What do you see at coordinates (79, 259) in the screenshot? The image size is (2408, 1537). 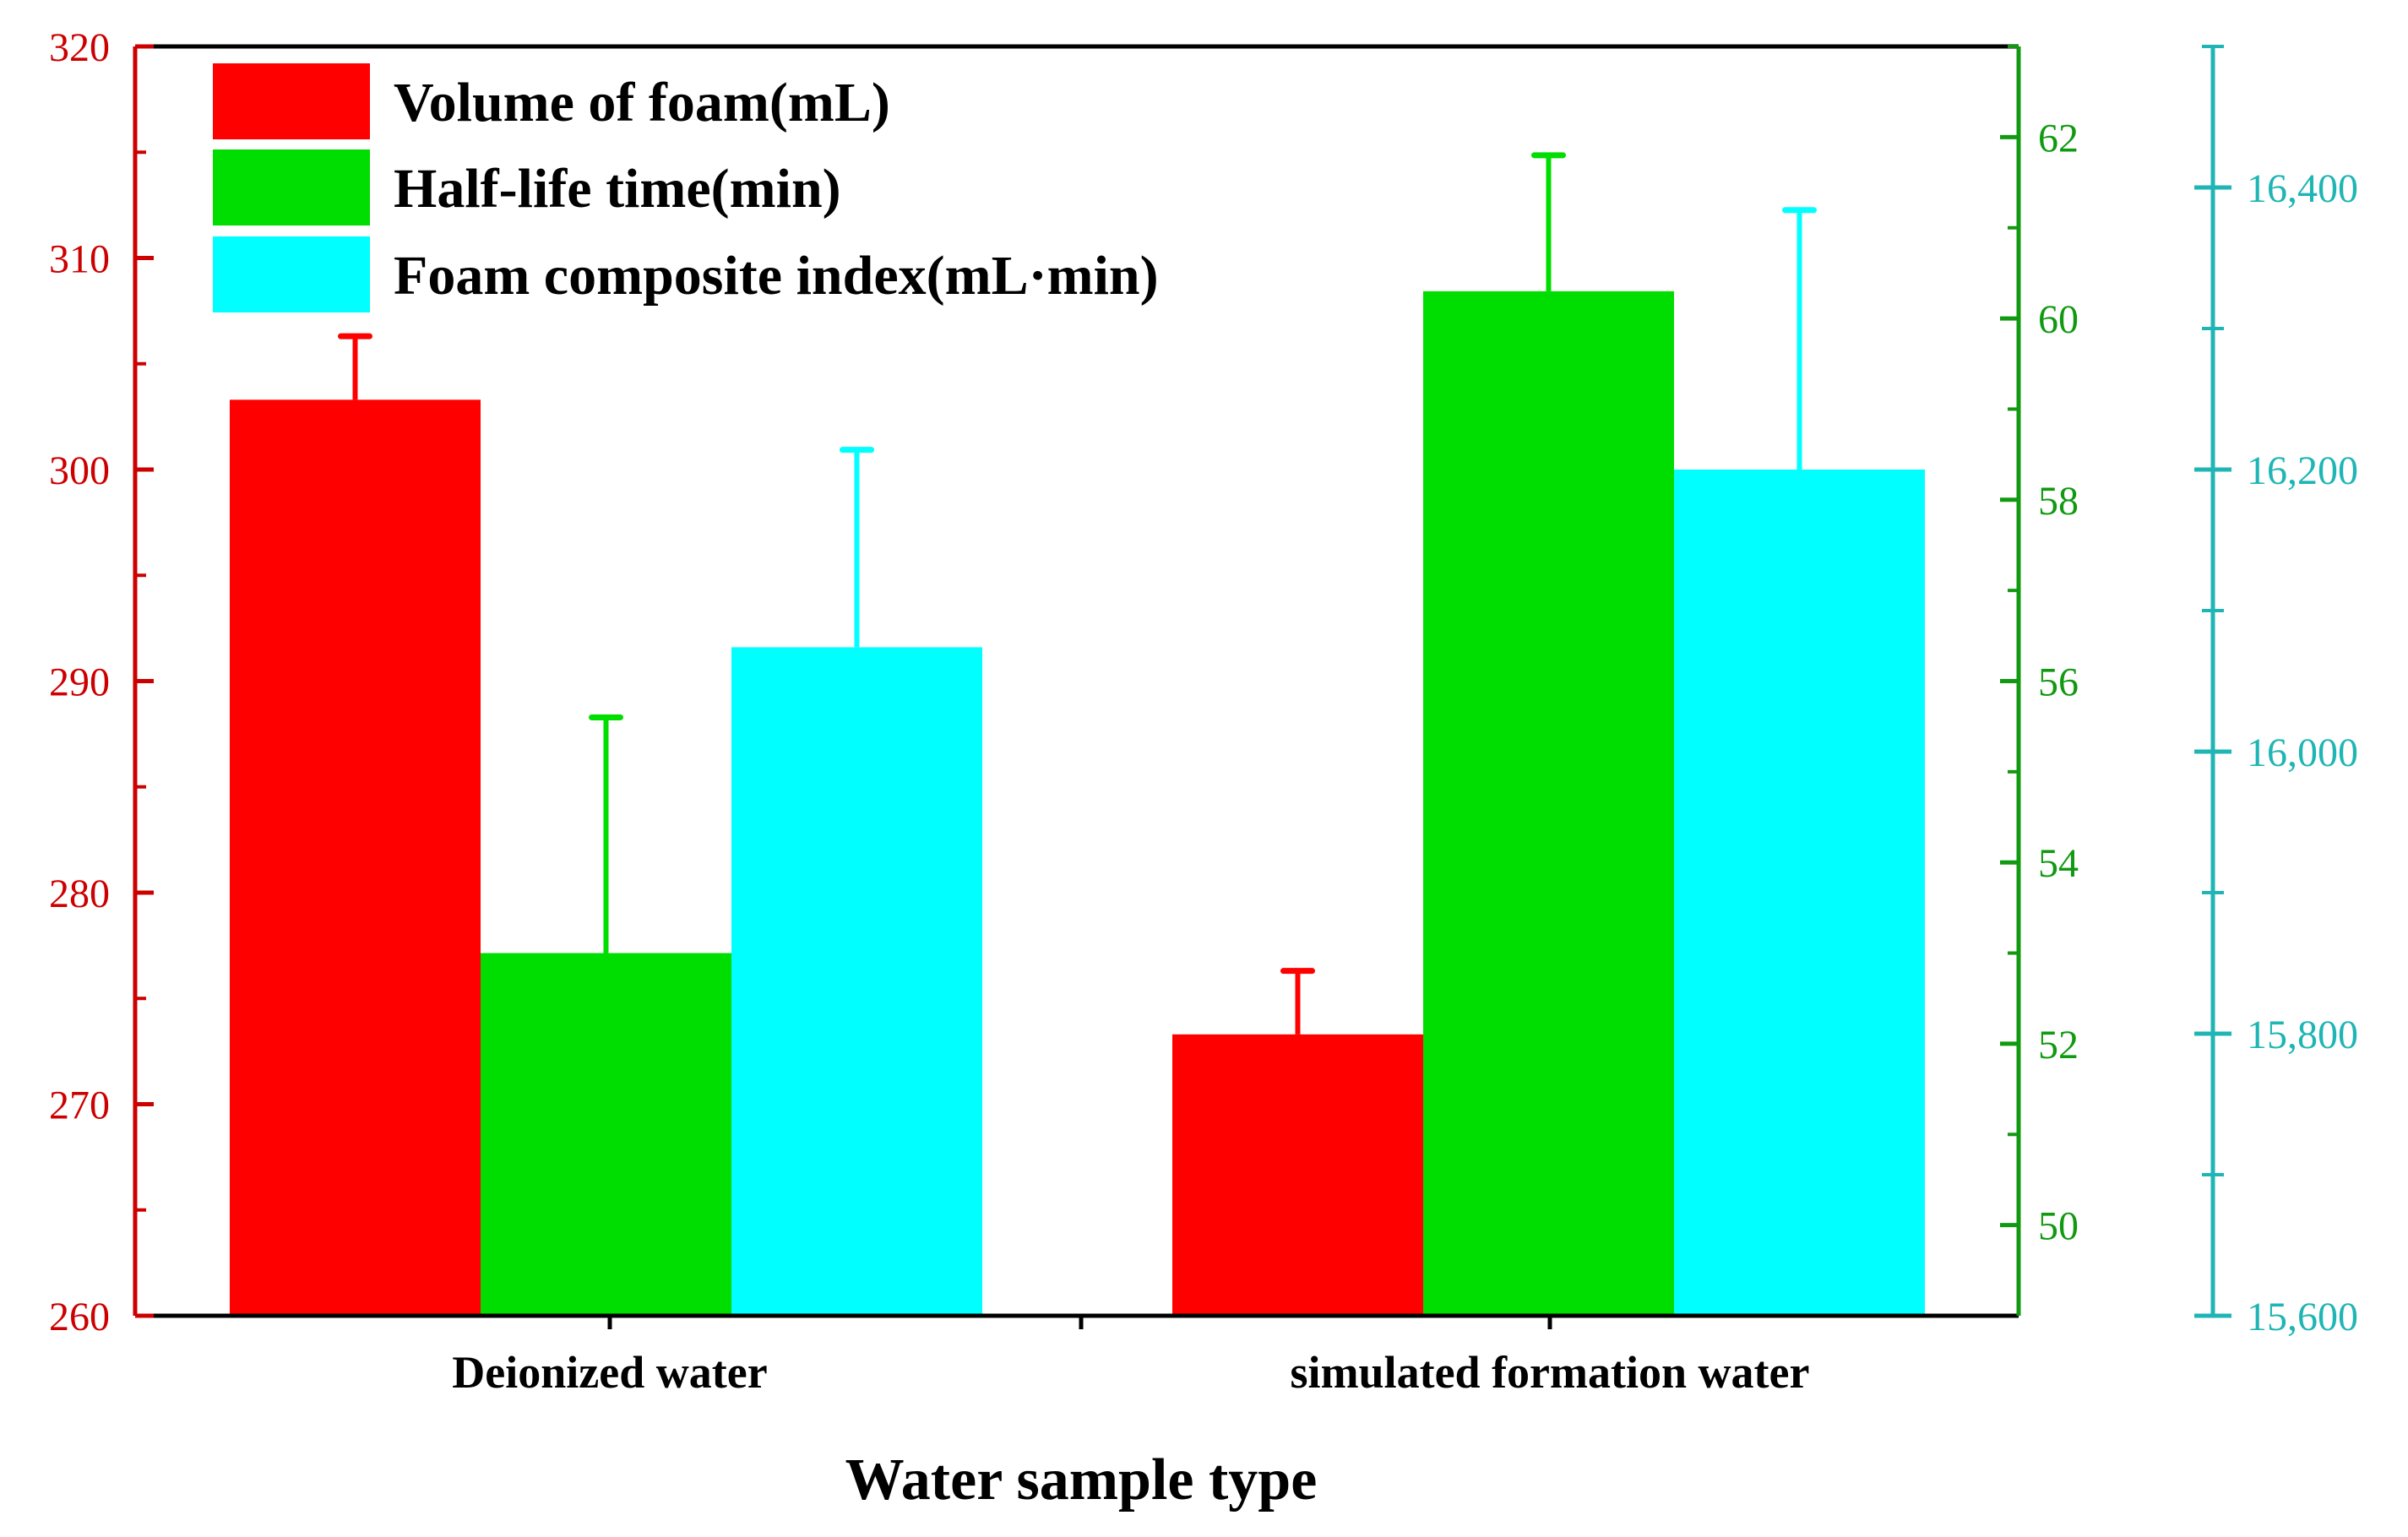 I see `left-tick-label-6: 310` at bounding box center [79, 259].